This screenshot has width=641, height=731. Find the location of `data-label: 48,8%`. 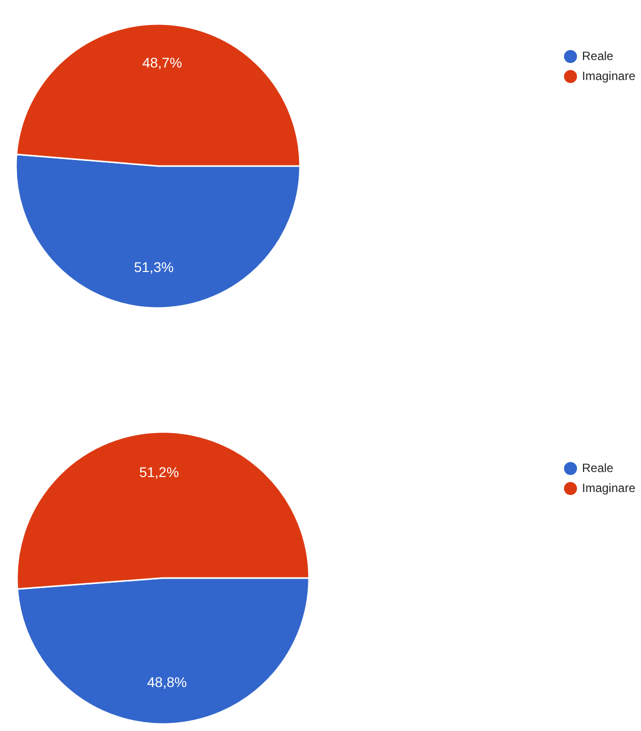

data-label: 48,8% is located at coordinates (167, 682).